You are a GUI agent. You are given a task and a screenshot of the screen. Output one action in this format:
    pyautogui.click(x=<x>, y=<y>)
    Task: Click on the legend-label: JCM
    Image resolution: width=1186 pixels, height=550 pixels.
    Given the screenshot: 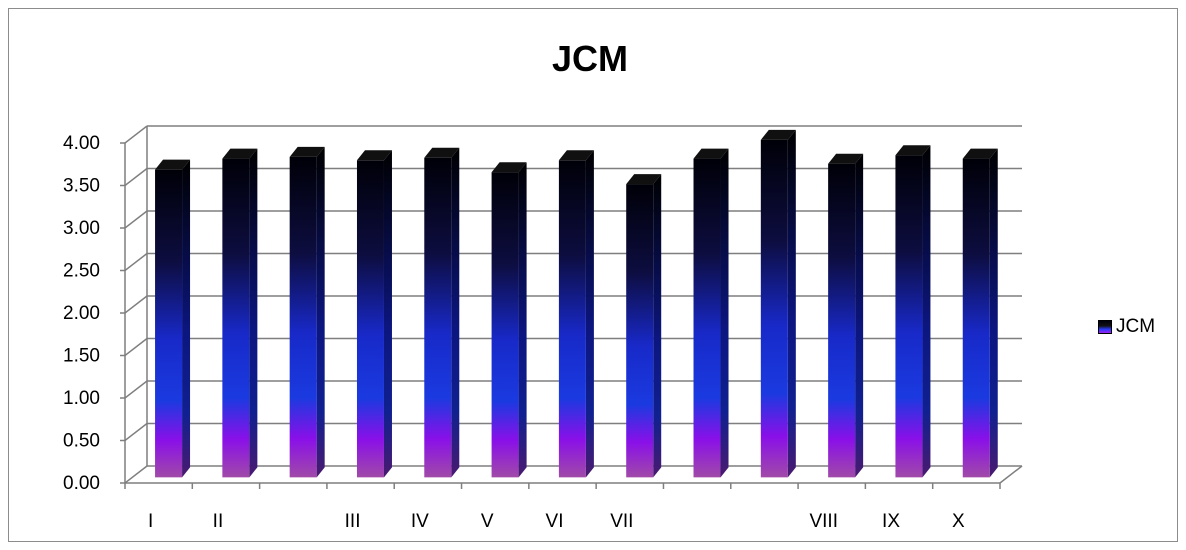 What is the action you would take?
    pyautogui.click(x=1136, y=326)
    